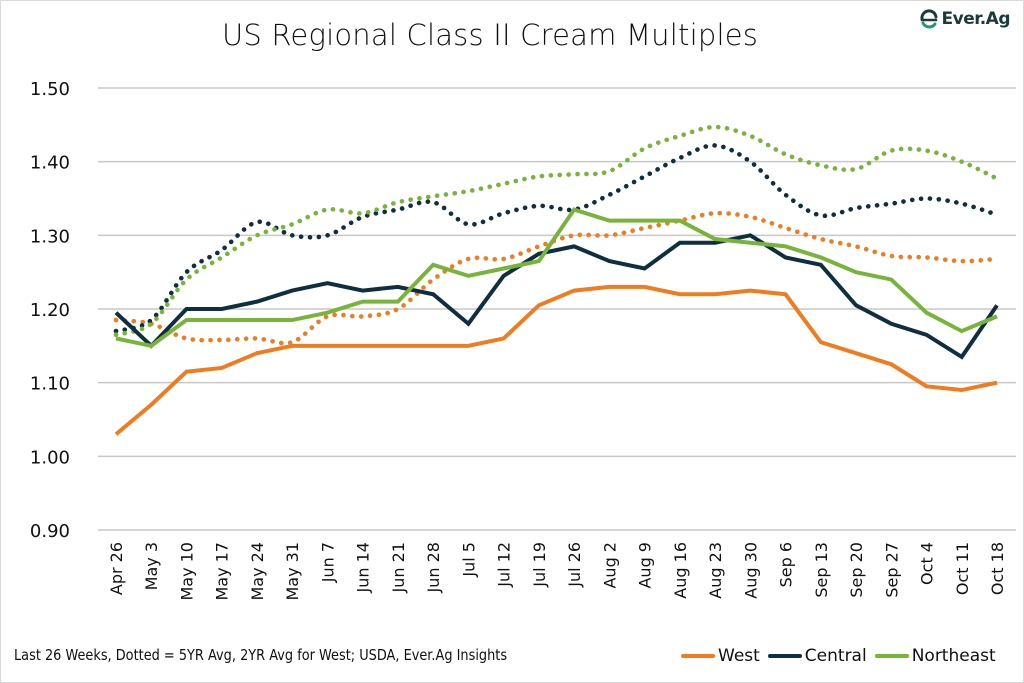  What do you see at coordinates (50, 384) in the screenshot?
I see `y-tick-label: 1.10` at bounding box center [50, 384].